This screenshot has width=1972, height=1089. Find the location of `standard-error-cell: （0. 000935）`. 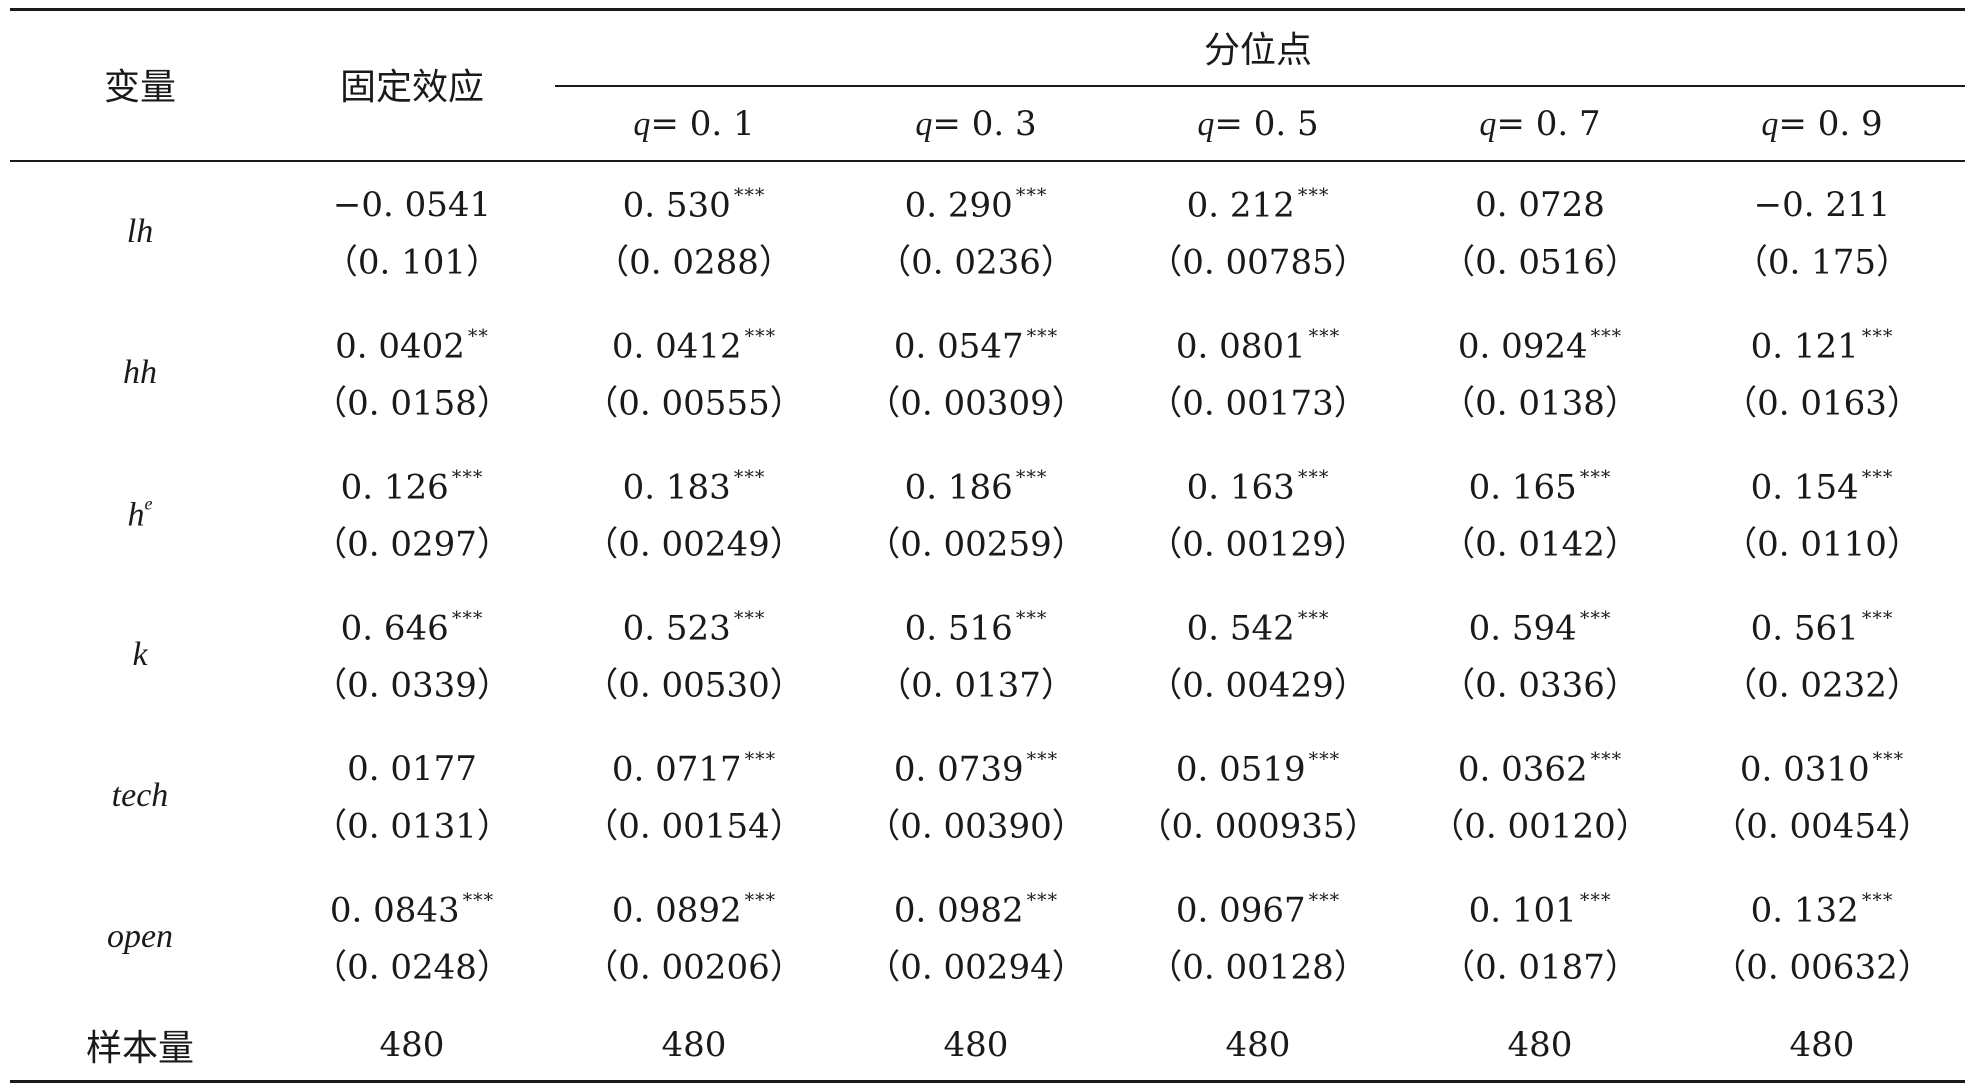

standard-error-cell: （0. 000935） is located at coordinates (1258, 826).